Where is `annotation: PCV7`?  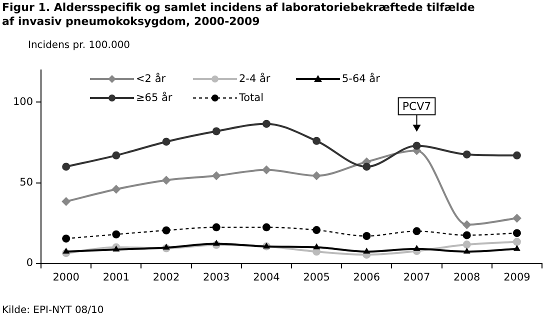 annotation: PCV7 is located at coordinates (417, 107).